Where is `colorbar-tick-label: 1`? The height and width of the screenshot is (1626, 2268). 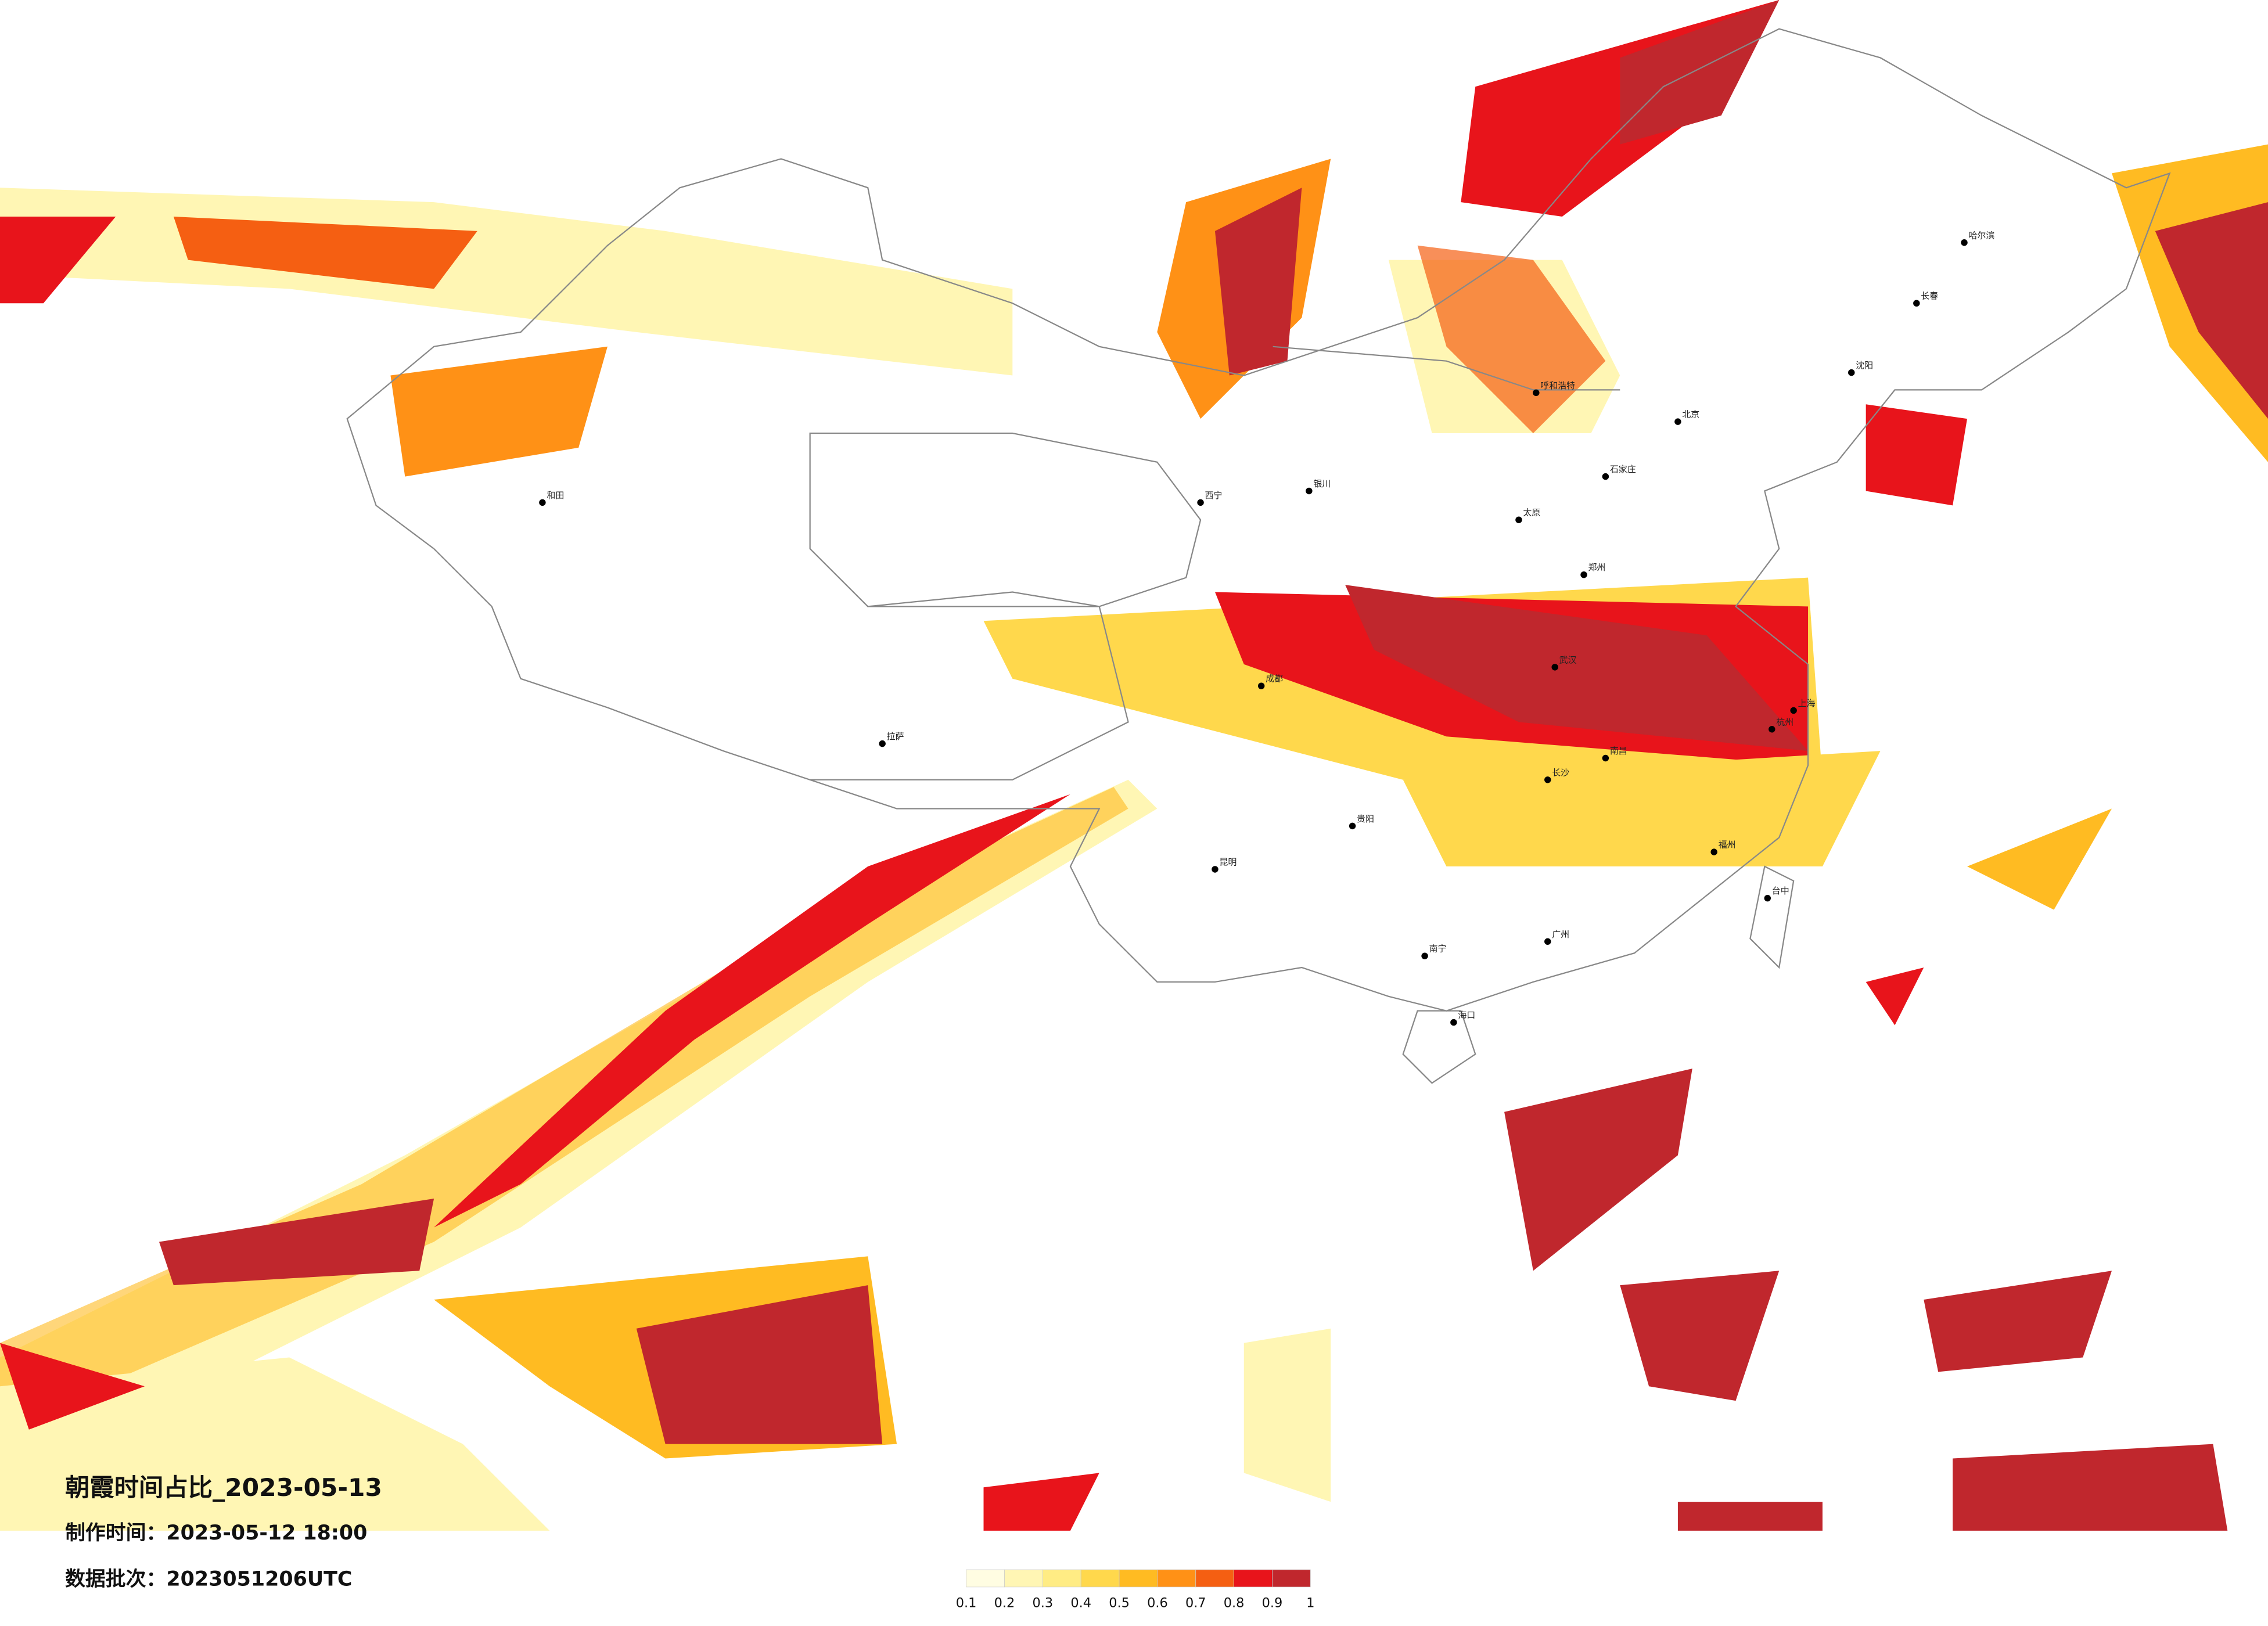
colorbar-tick-label: 1 is located at coordinates (1310, 1603).